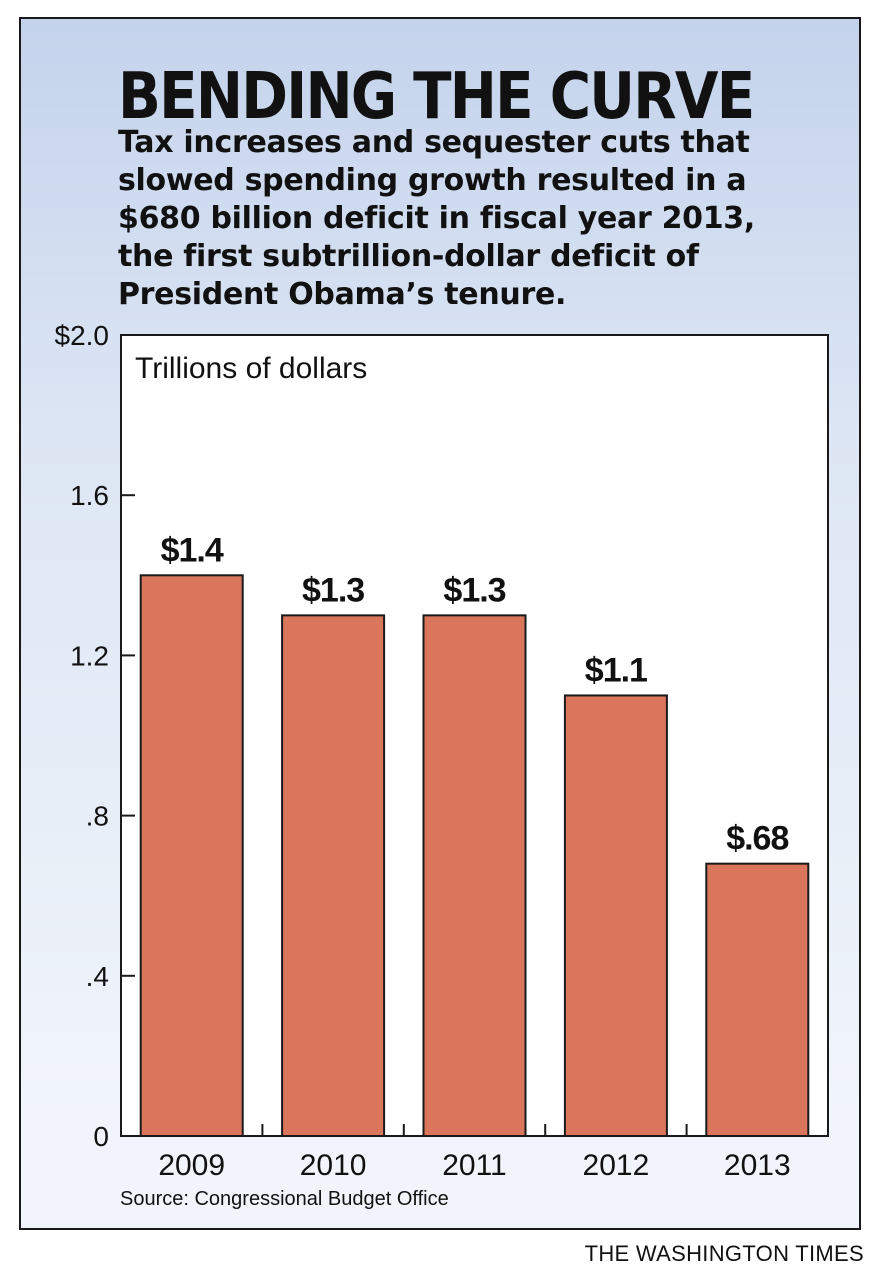  I want to click on x-tick-label: 2012, so click(616, 1165).